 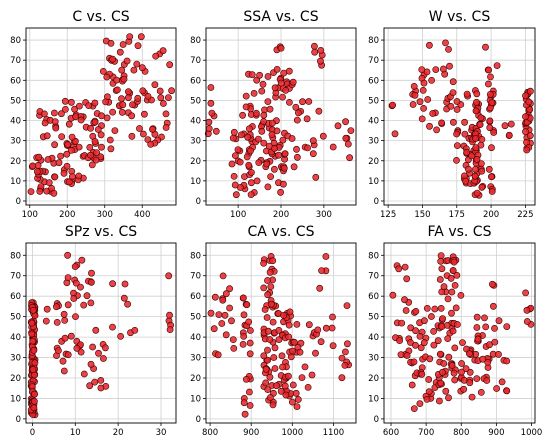 I want to click on subplot-title: SSA vs. CS, so click(x=280, y=17).